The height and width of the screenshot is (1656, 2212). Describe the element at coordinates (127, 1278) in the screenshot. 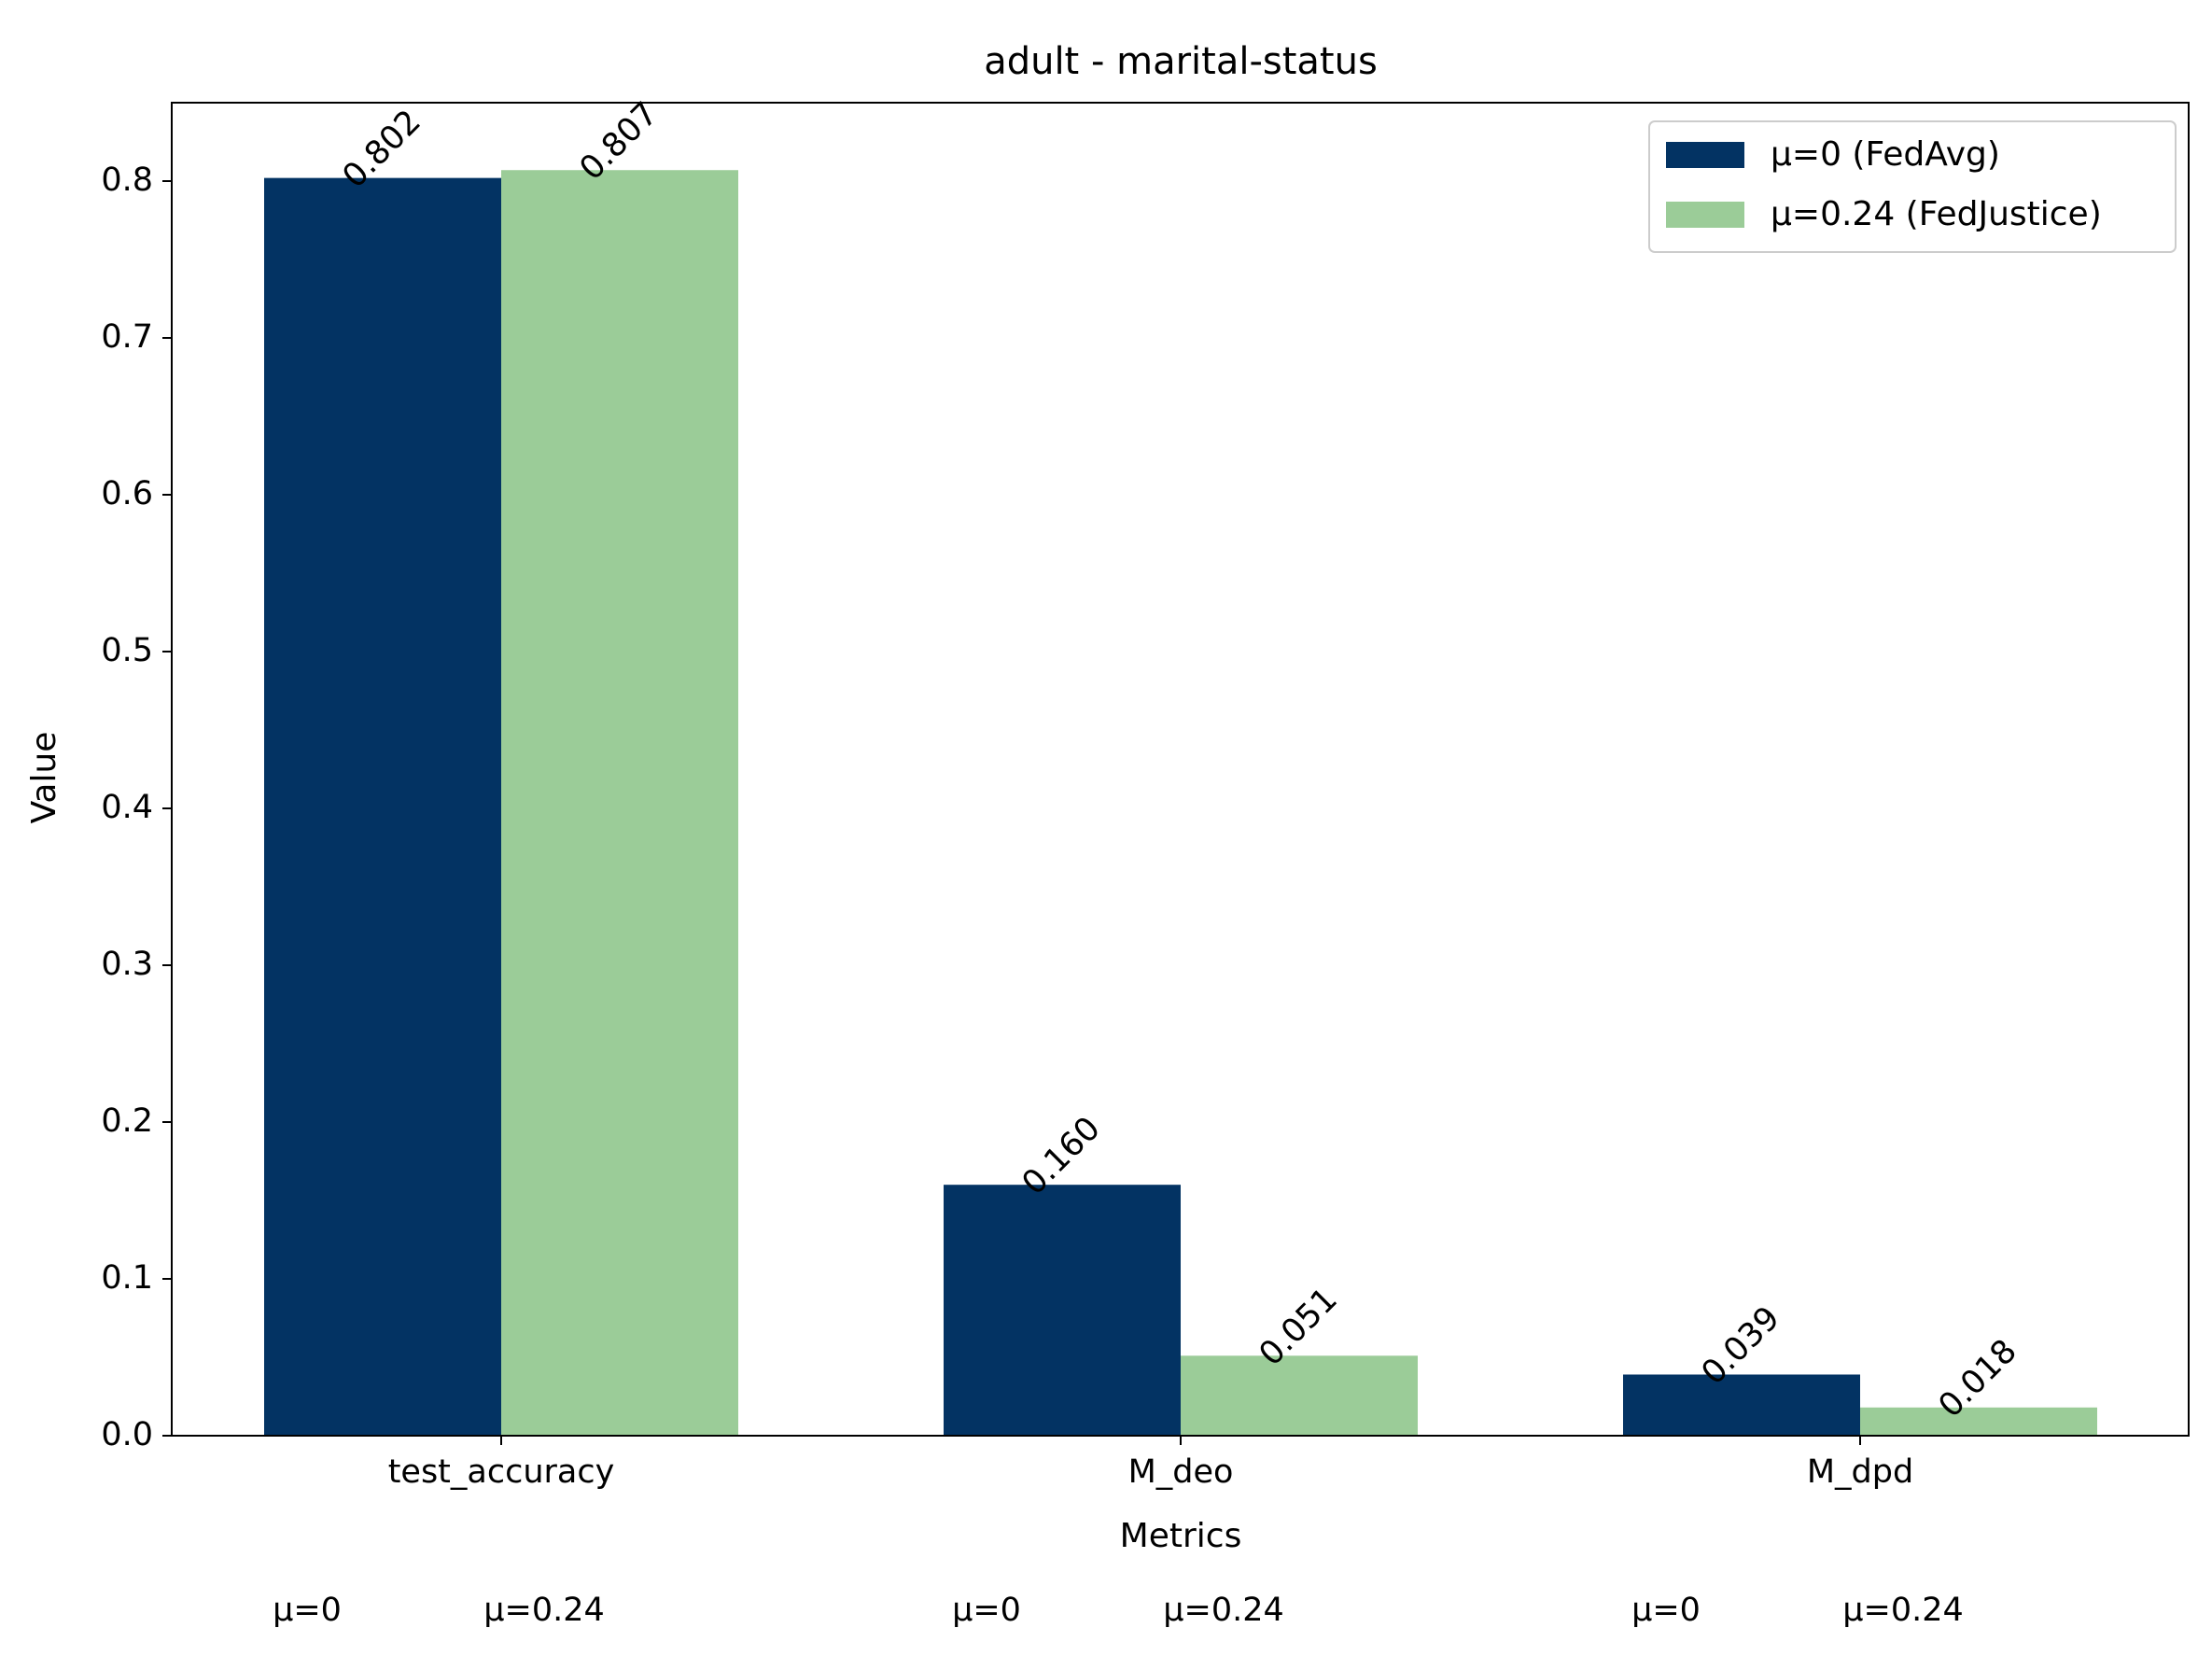

I see `y-tick-label: 0.1` at that location.